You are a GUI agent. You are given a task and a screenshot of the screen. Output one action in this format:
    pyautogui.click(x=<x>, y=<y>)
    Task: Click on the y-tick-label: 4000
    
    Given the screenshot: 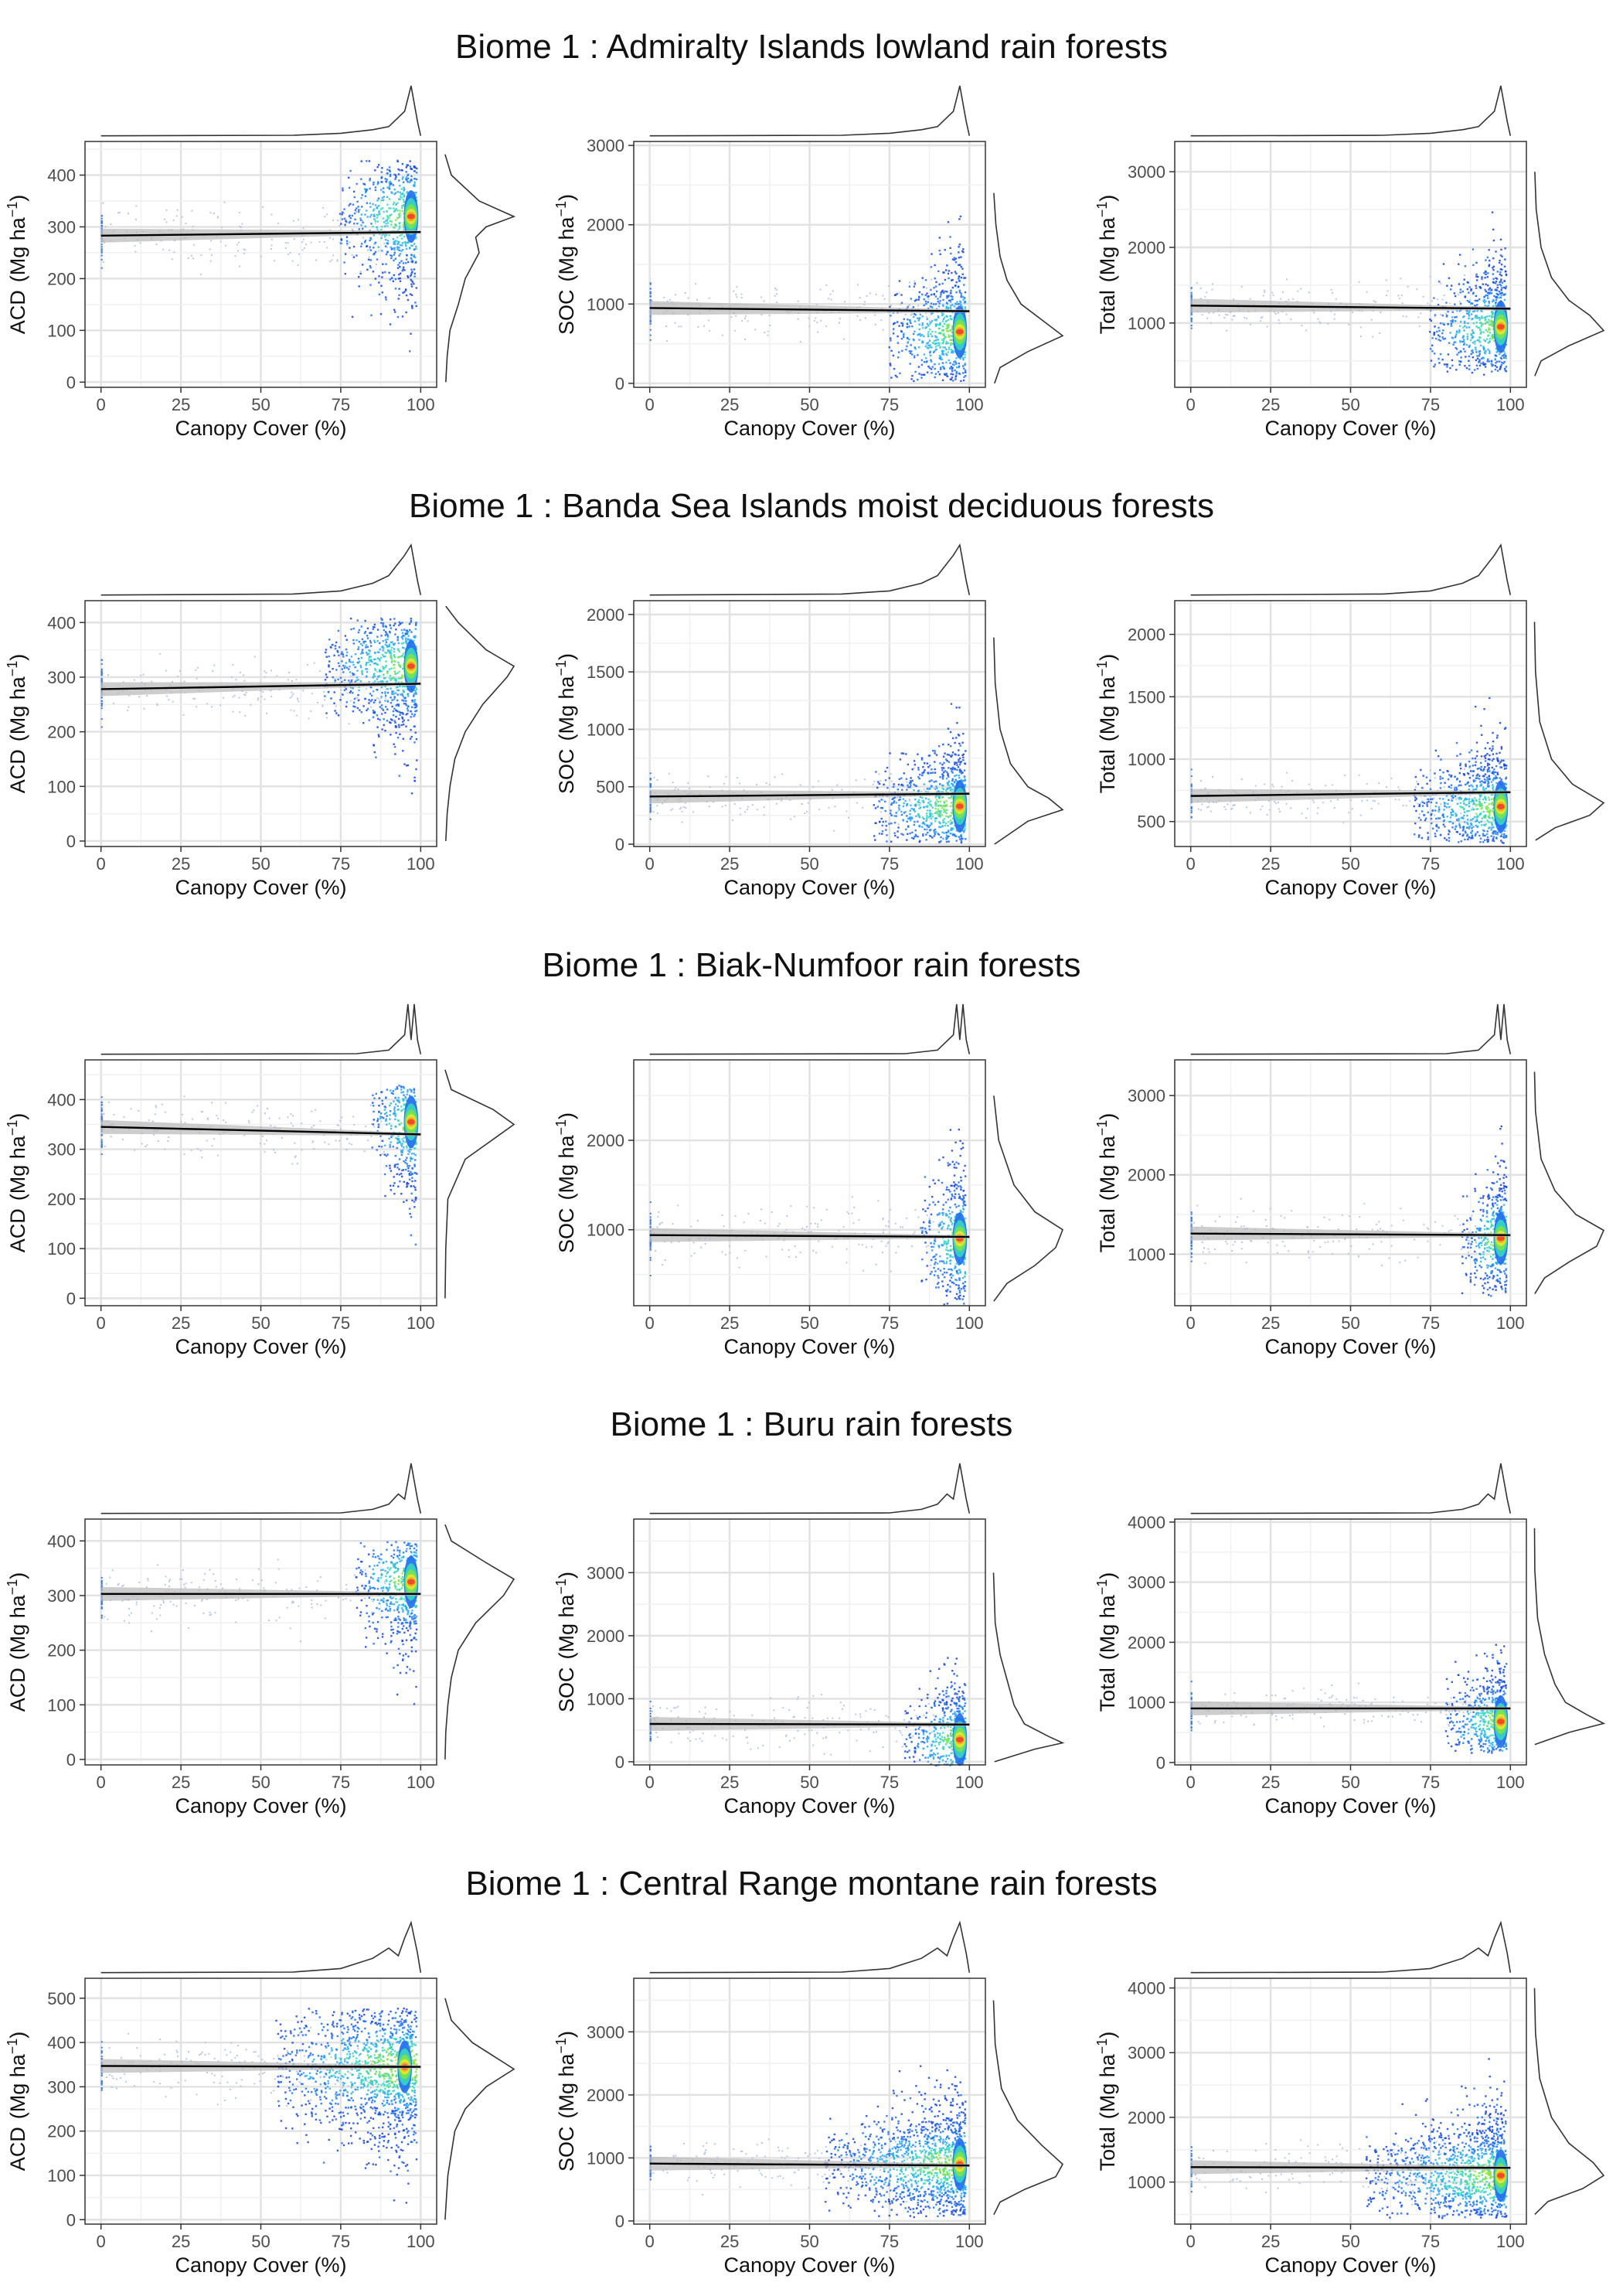 What is the action you would take?
    pyautogui.click(x=1146, y=1522)
    